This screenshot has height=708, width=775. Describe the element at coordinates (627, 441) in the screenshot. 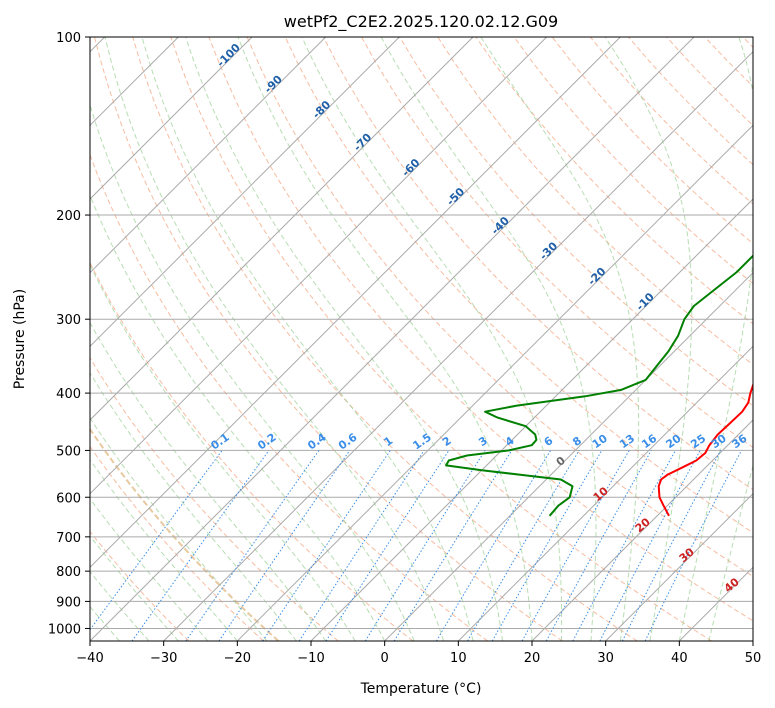

I see `mixing-ratio-label: 13` at that location.